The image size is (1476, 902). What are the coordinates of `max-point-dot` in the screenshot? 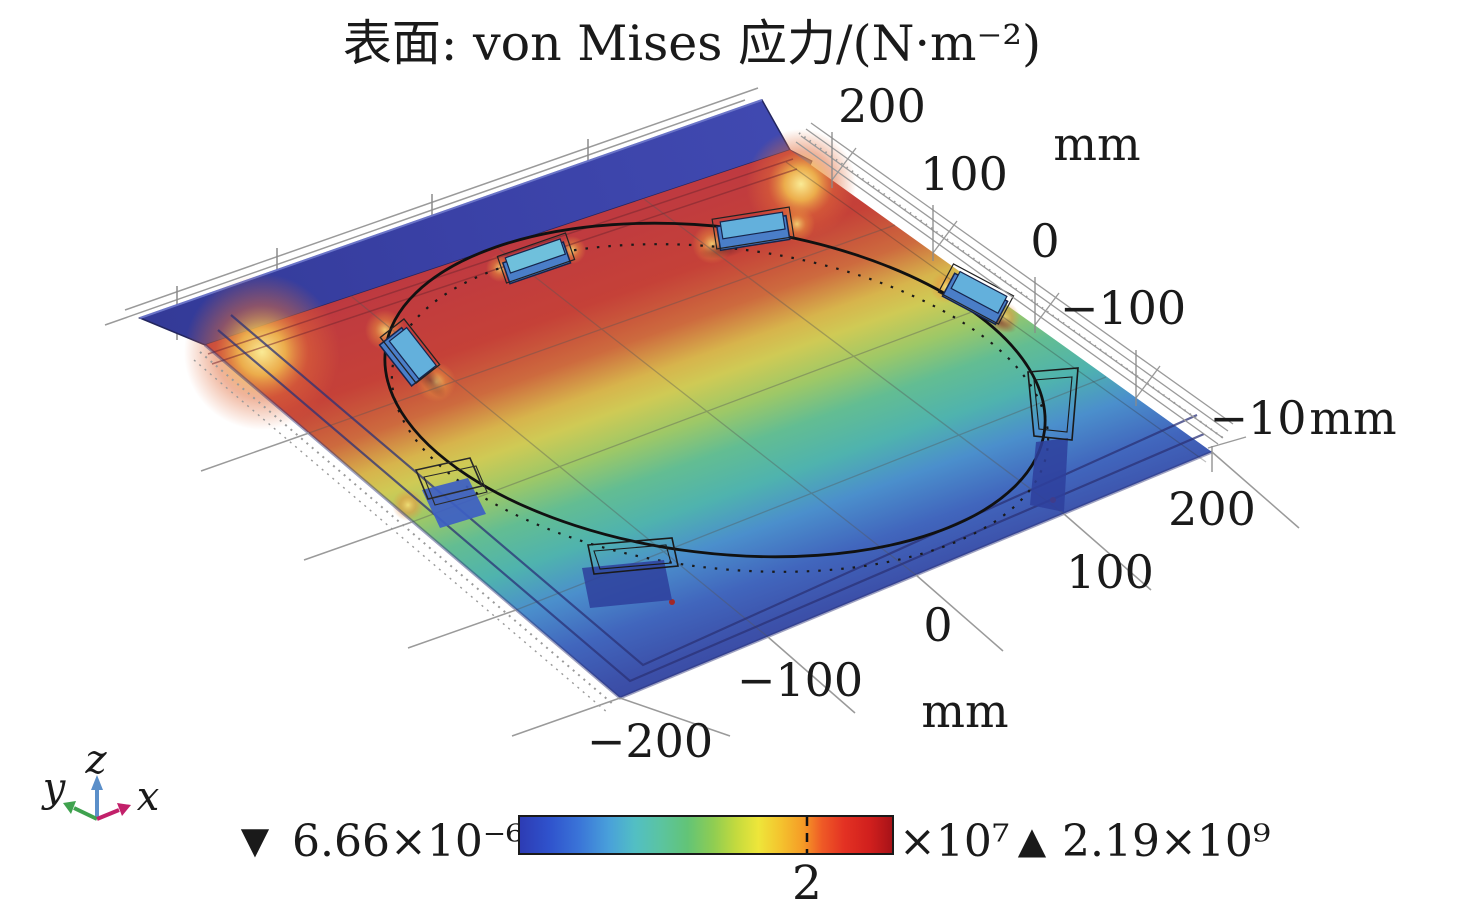 It's located at (672, 602).